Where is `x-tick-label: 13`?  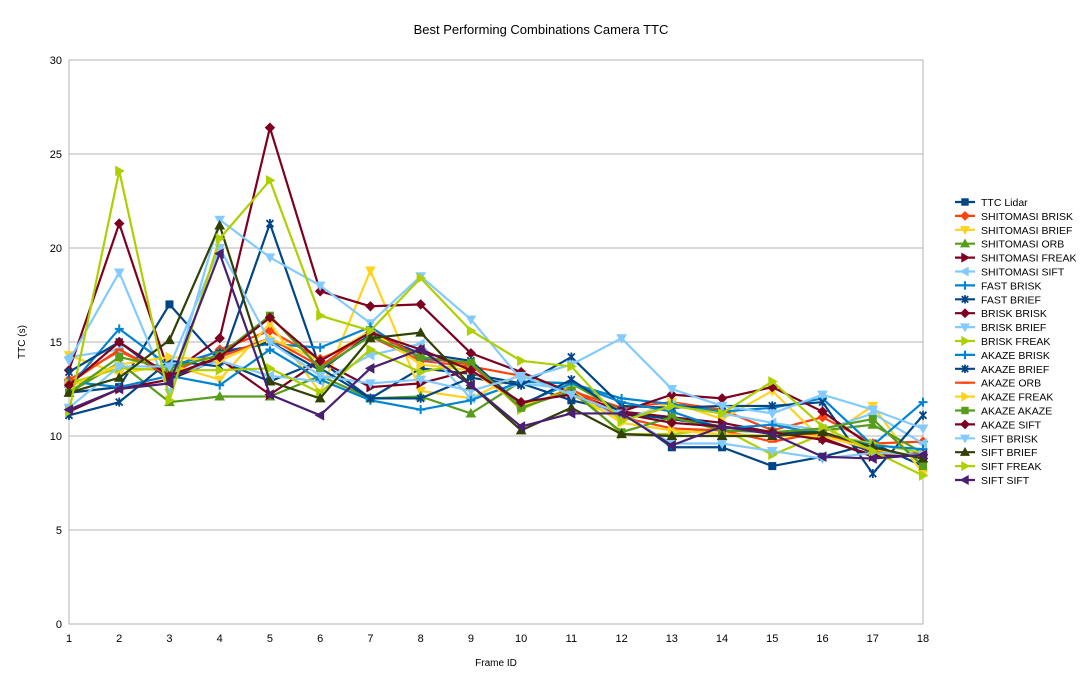
x-tick-label: 13 is located at coordinates (672, 639).